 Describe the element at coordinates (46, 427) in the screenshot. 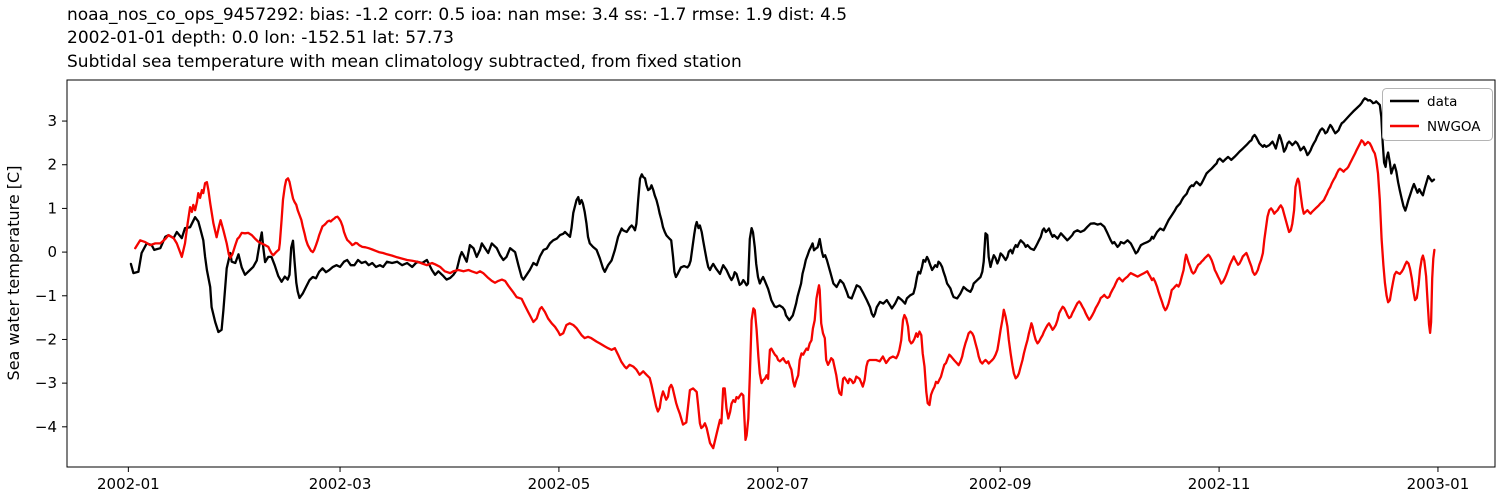

I see `y-tick-label: −4` at that location.